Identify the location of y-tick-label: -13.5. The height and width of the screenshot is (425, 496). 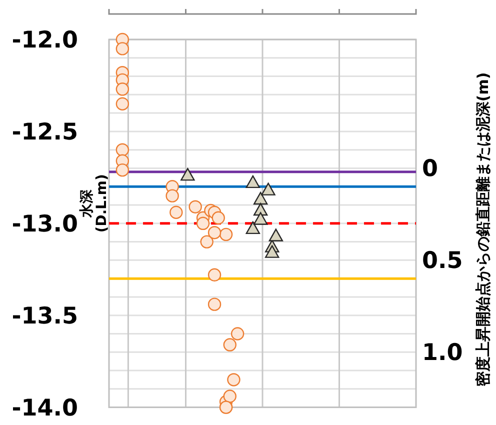
(45, 316).